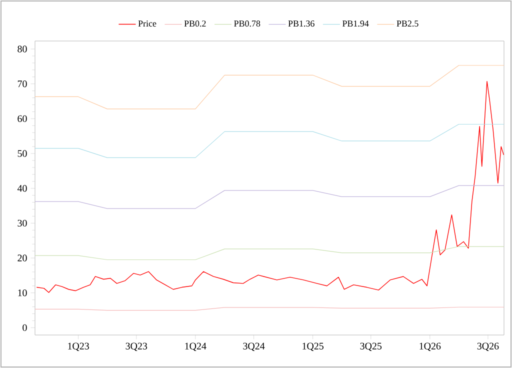 This screenshot has height=368, width=512. What do you see at coordinates (488, 346) in the screenshot?
I see `x-tick-label: 3Q26` at bounding box center [488, 346].